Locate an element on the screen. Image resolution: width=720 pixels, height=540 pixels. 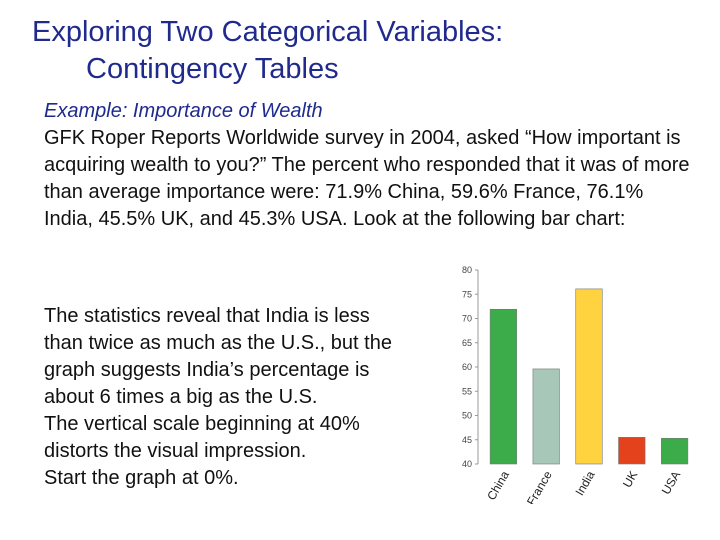
example-heading: Example: Importance of Wealth is located at coordinates (183, 111).